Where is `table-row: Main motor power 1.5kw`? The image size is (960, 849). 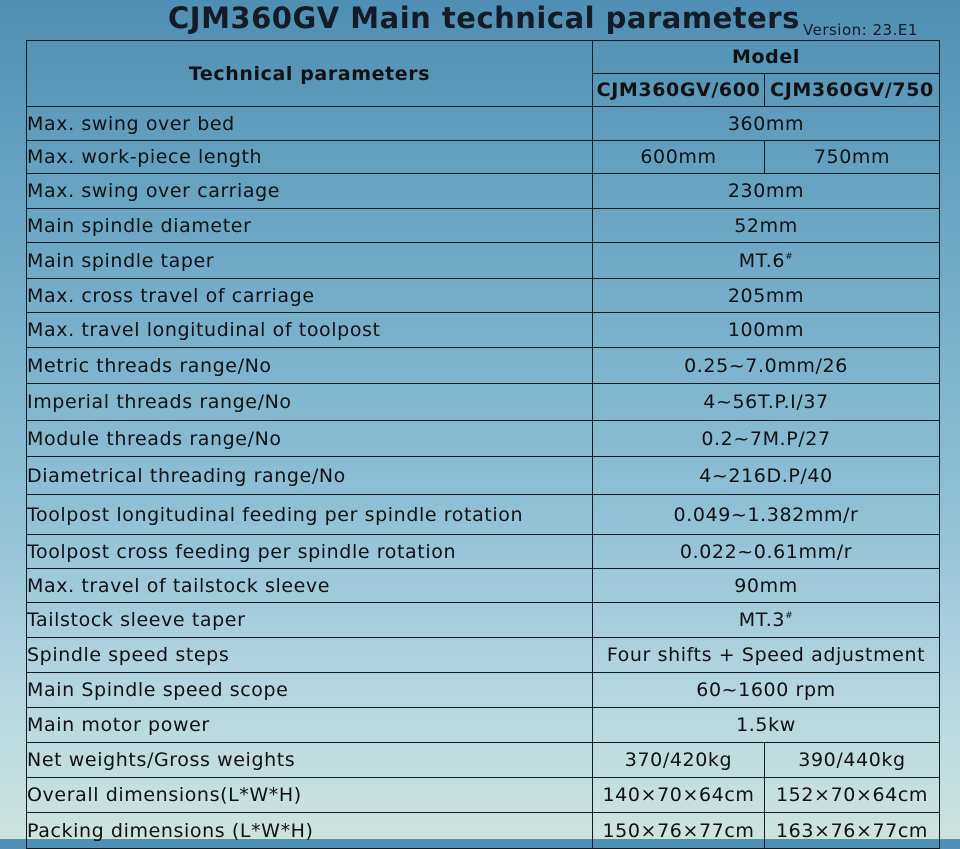 table-row: Main motor power 1.5kw is located at coordinates (483, 725).